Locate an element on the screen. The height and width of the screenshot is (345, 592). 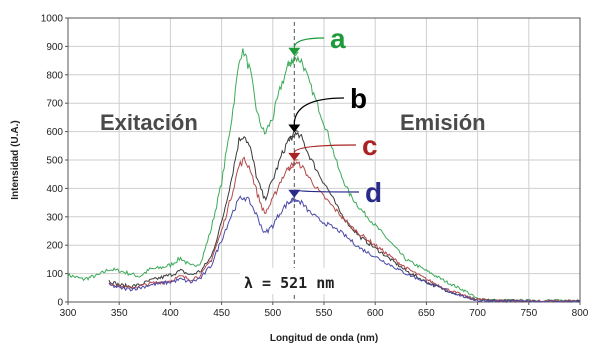
series-label-b: b is located at coordinates (358, 98).